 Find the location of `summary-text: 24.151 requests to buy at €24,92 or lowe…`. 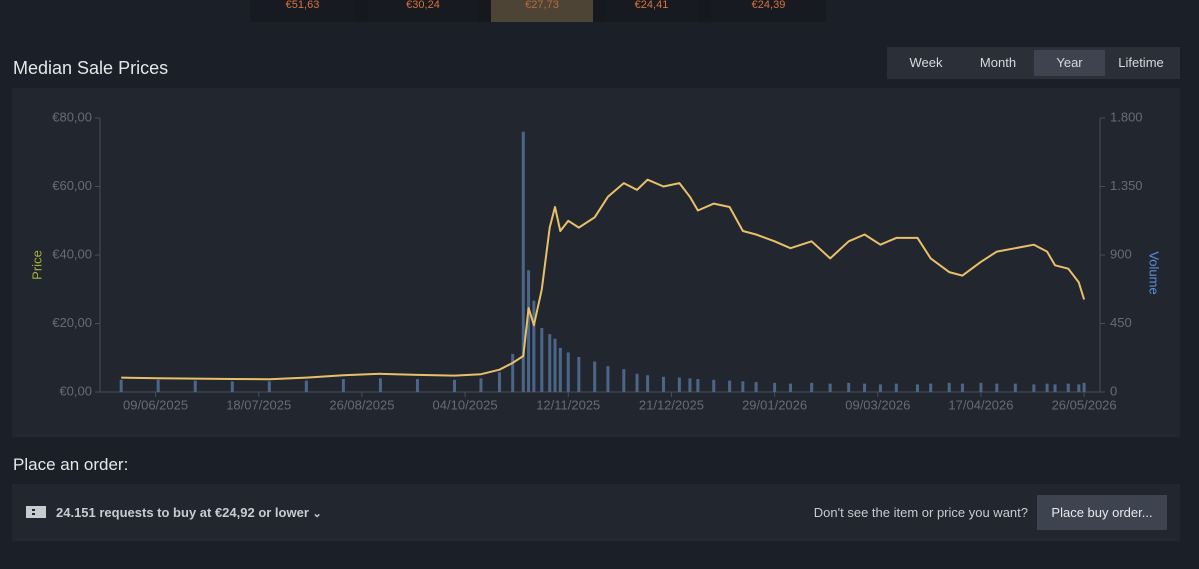

summary-text: 24.151 requests to buy at €24,92 or lowe… is located at coordinates (182, 512).